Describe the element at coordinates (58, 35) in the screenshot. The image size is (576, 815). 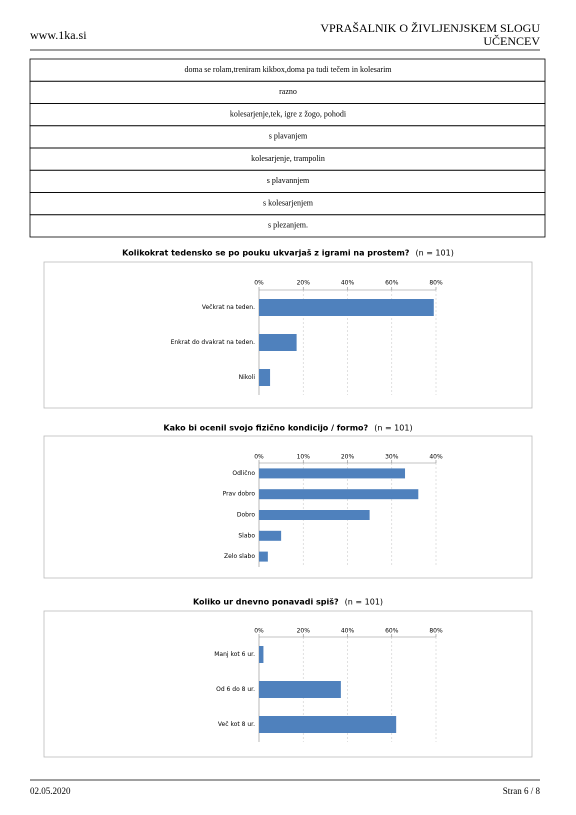
I see `site: www.1ka.si` at that location.